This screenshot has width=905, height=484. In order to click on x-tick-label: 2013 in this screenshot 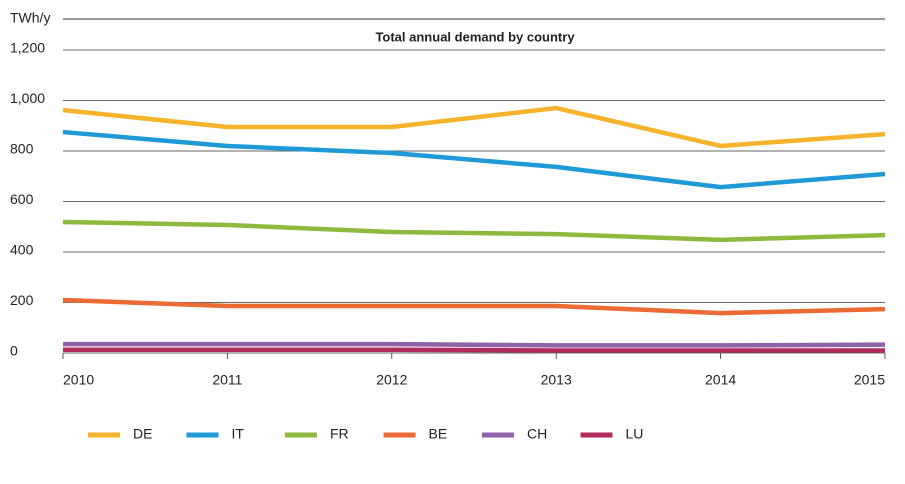, I will do `click(556, 380)`.